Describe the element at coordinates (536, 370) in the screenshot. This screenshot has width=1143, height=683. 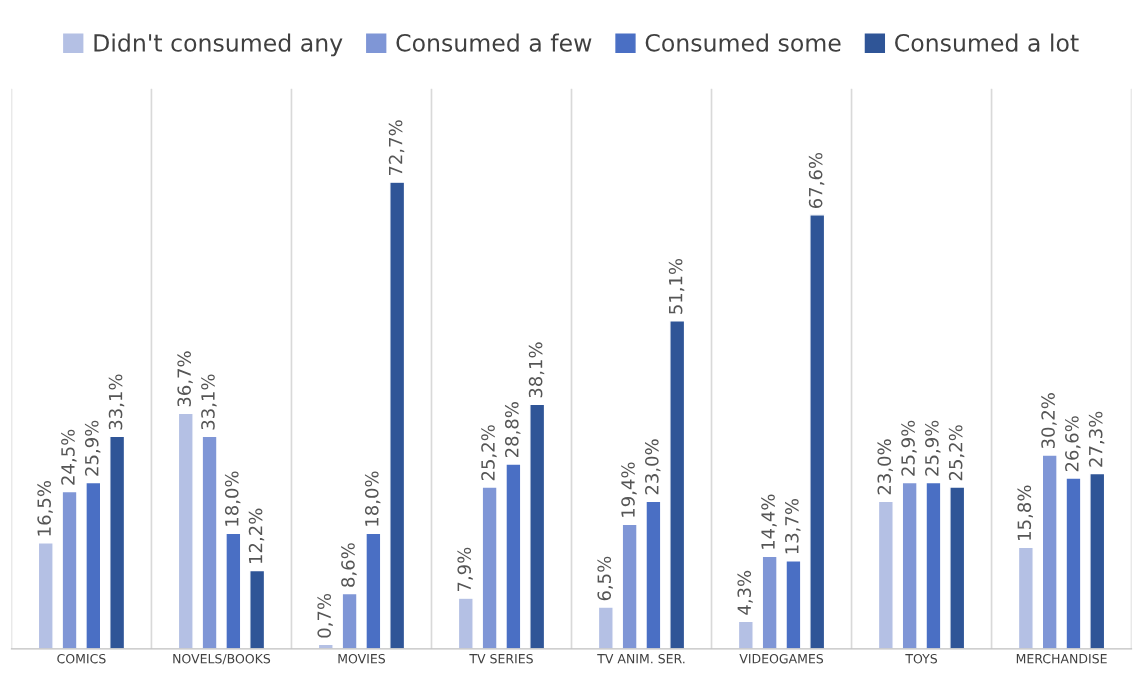
I see `data-label: 38,1%` at that location.